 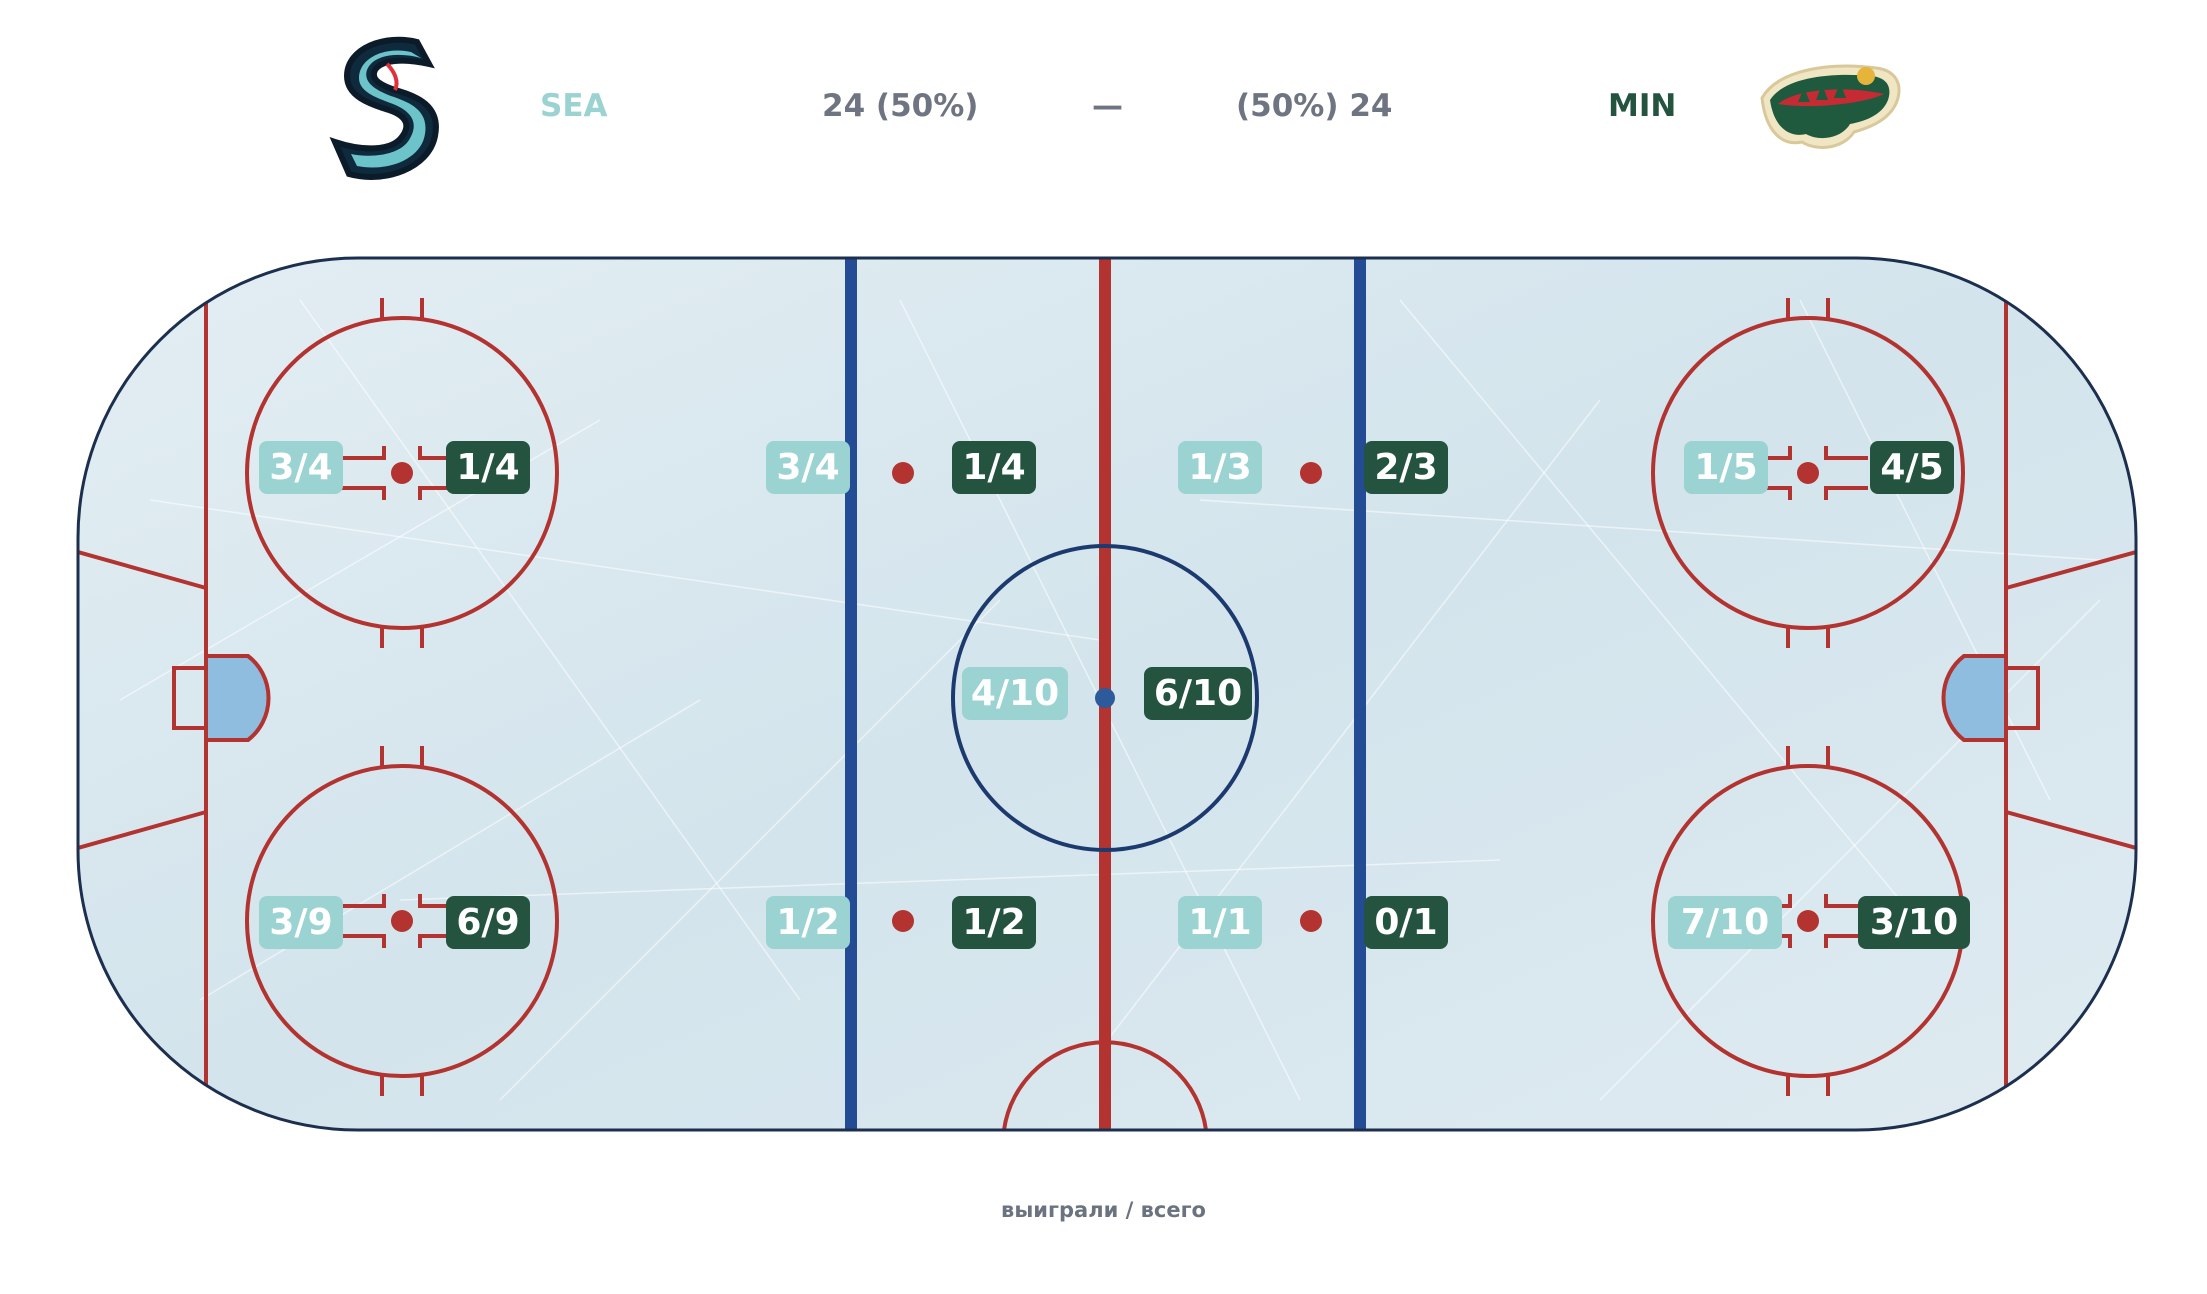 What do you see at coordinates (237, 698) in the screenshot?
I see `goal-crease-left` at bounding box center [237, 698].